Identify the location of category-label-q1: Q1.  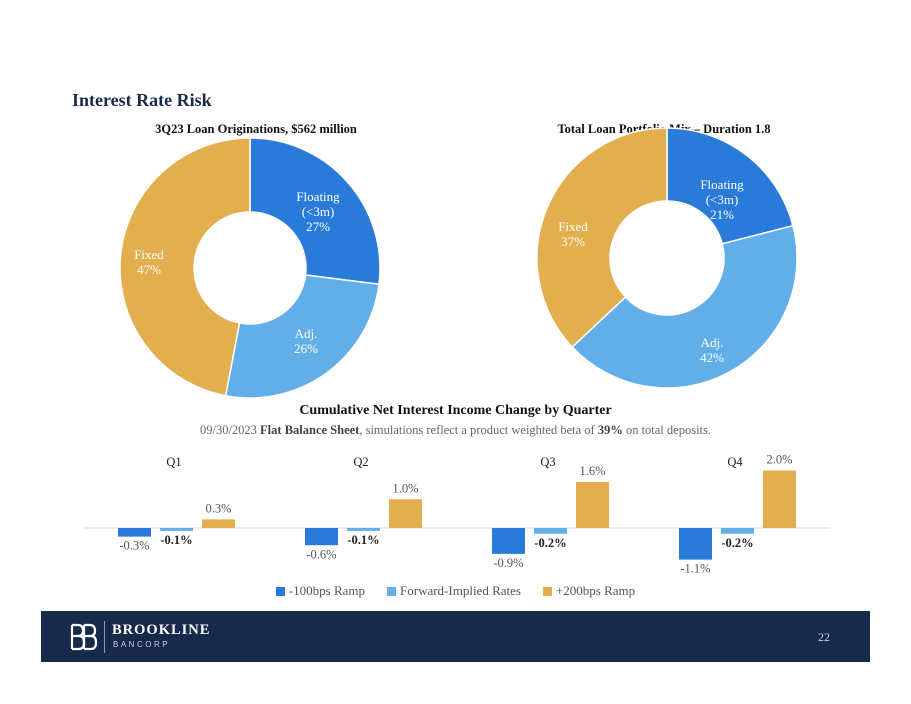
(173, 462).